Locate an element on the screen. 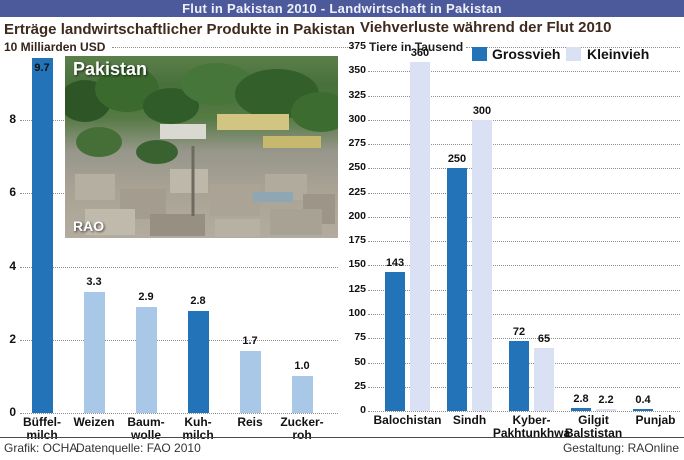  y-tick-label: 100 is located at coordinates (357, 312).